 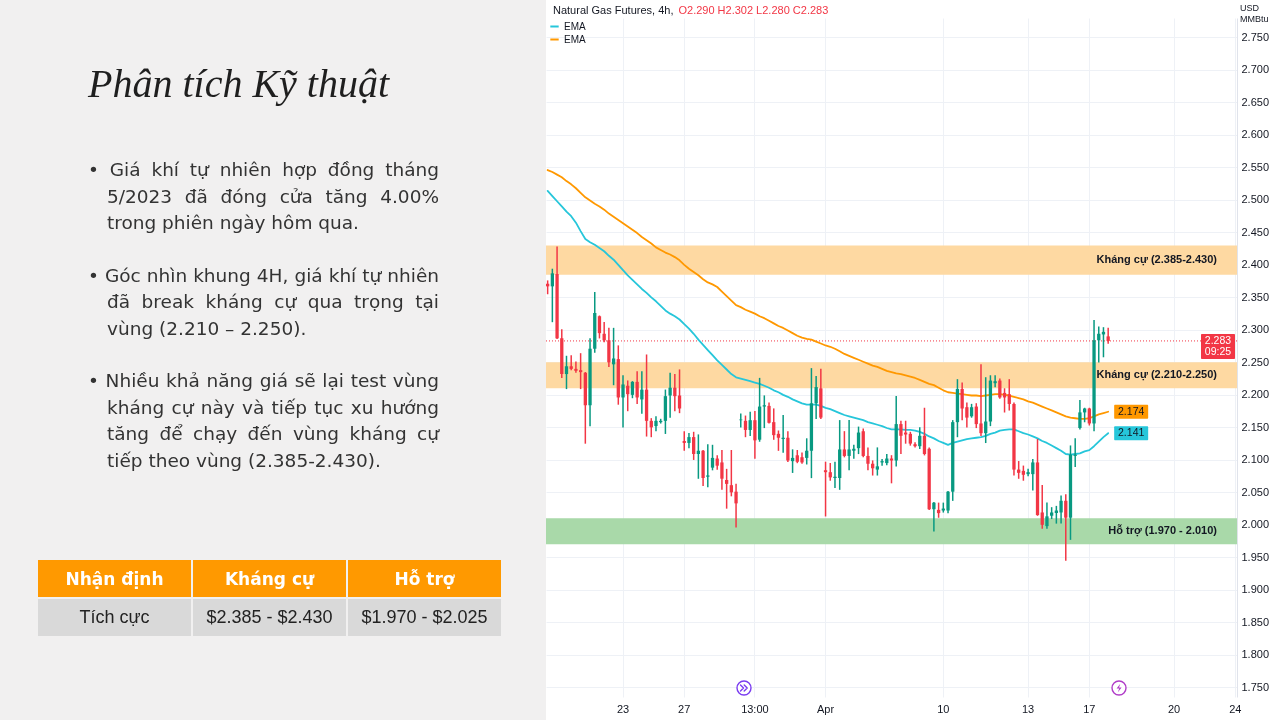 What do you see at coordinates (1218, 339) in the screenshot?
I see `ref-line-label: 2.283` at bounding box center [1218, 339].